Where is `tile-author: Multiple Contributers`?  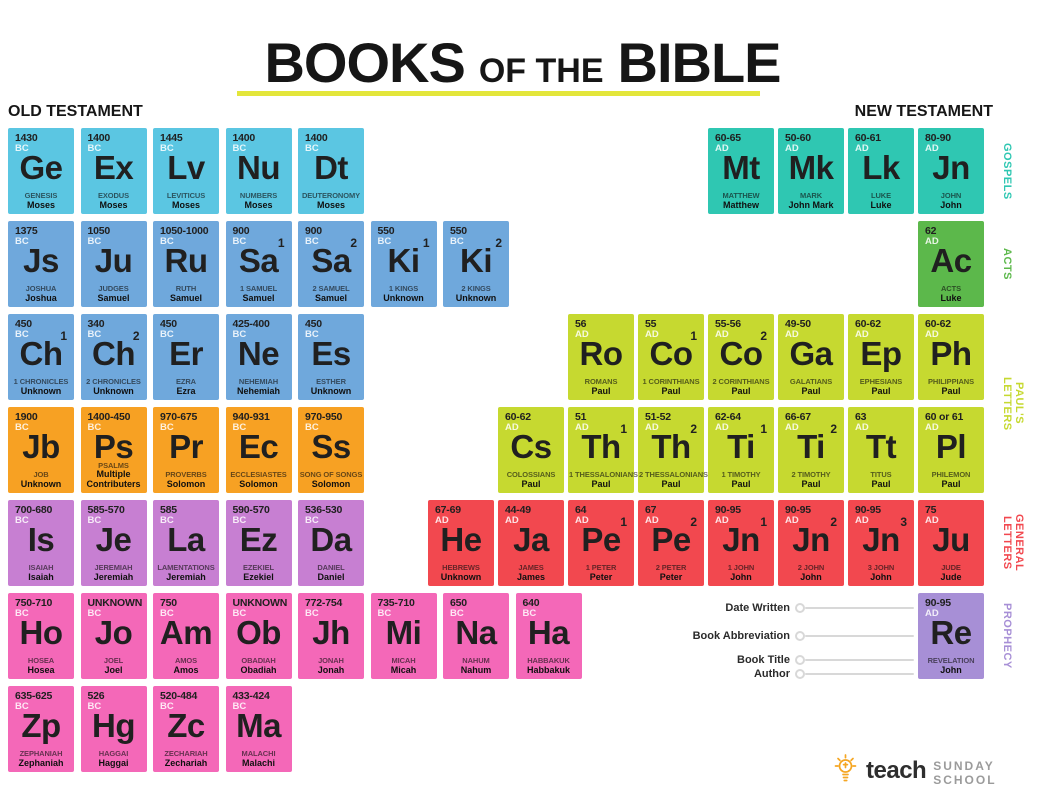 tile-author: Multiple Contributers is located at coordinates (113, 479).